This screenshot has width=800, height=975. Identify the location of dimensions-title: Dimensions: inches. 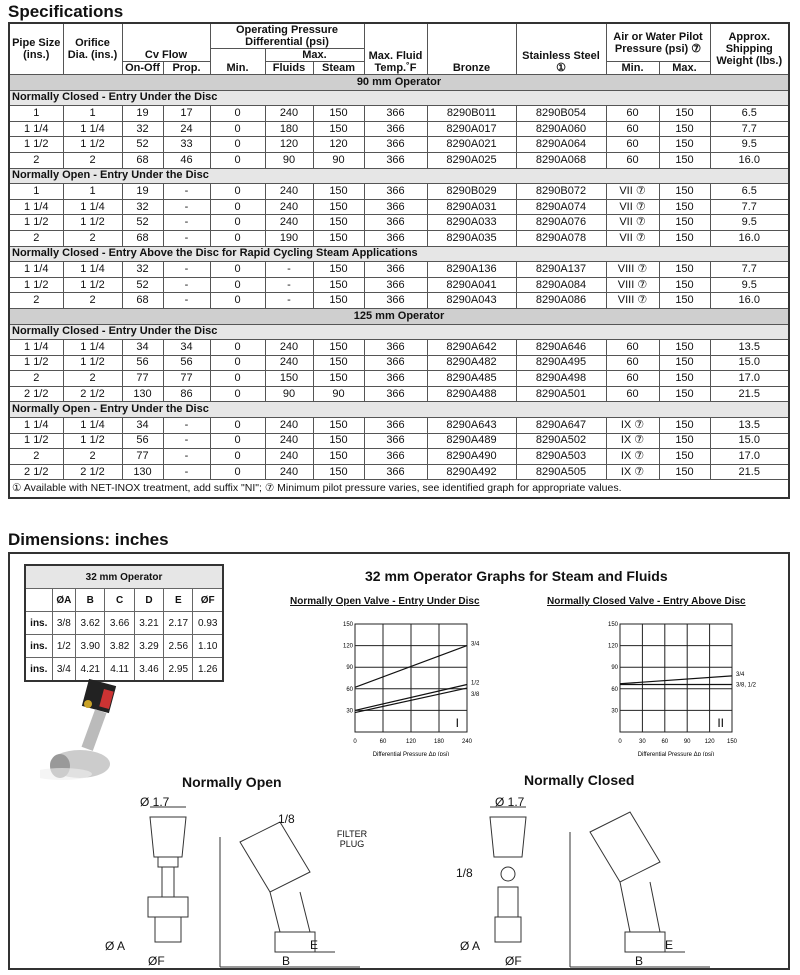
(88, 539).